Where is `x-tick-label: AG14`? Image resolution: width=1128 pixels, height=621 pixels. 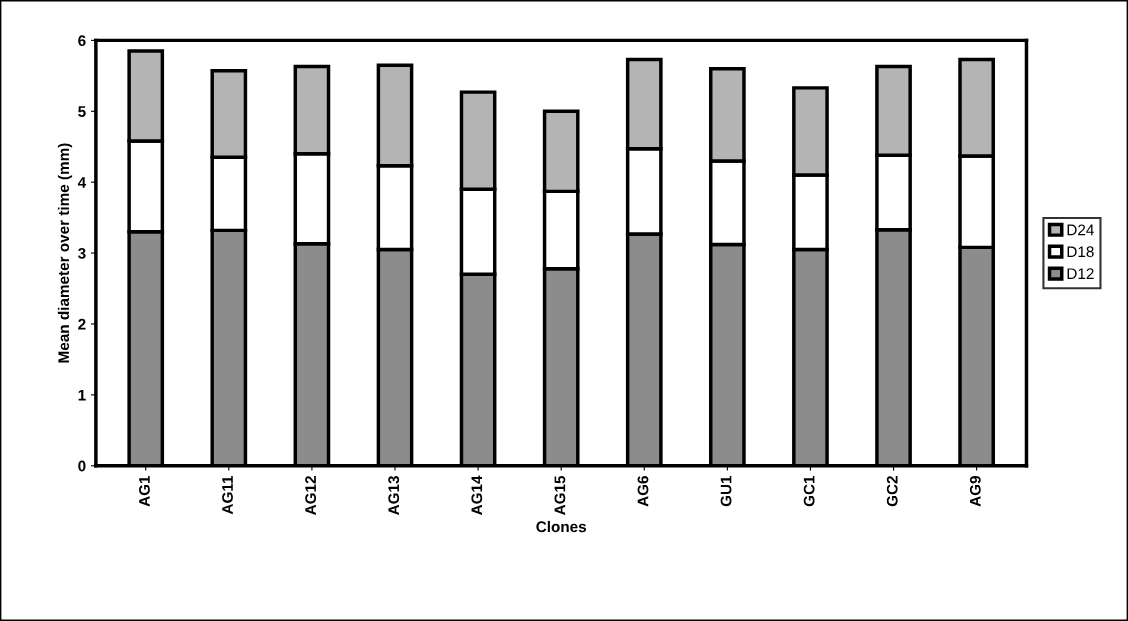 x-tick-label: AG14 is located at coordinates (477, 495).